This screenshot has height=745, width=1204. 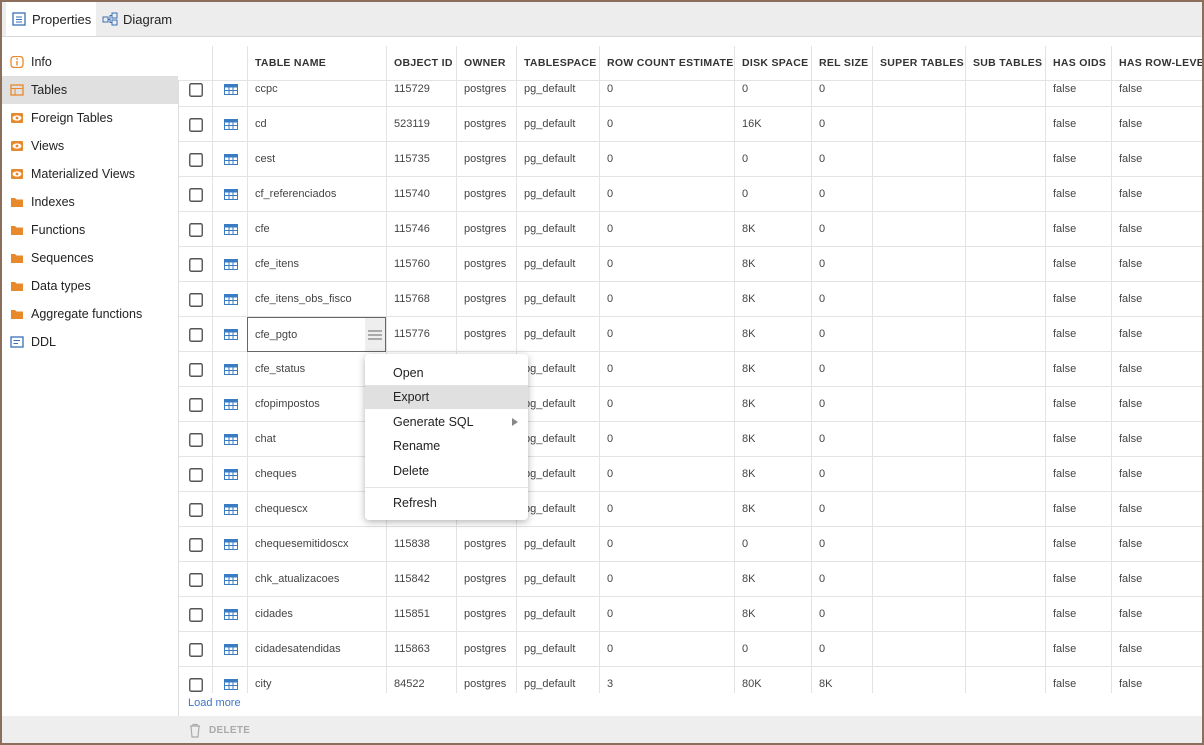 What do you see at coordinates (19, 19) in the screenshot?
I see `properties-icon` at bounding box center [19, 19].